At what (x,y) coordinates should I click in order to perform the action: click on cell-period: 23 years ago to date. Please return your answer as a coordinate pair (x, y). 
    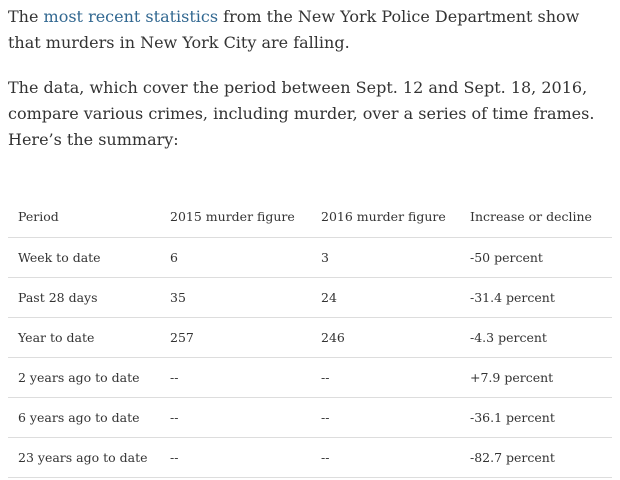
    Looking at the image, I should click on (84, 457).